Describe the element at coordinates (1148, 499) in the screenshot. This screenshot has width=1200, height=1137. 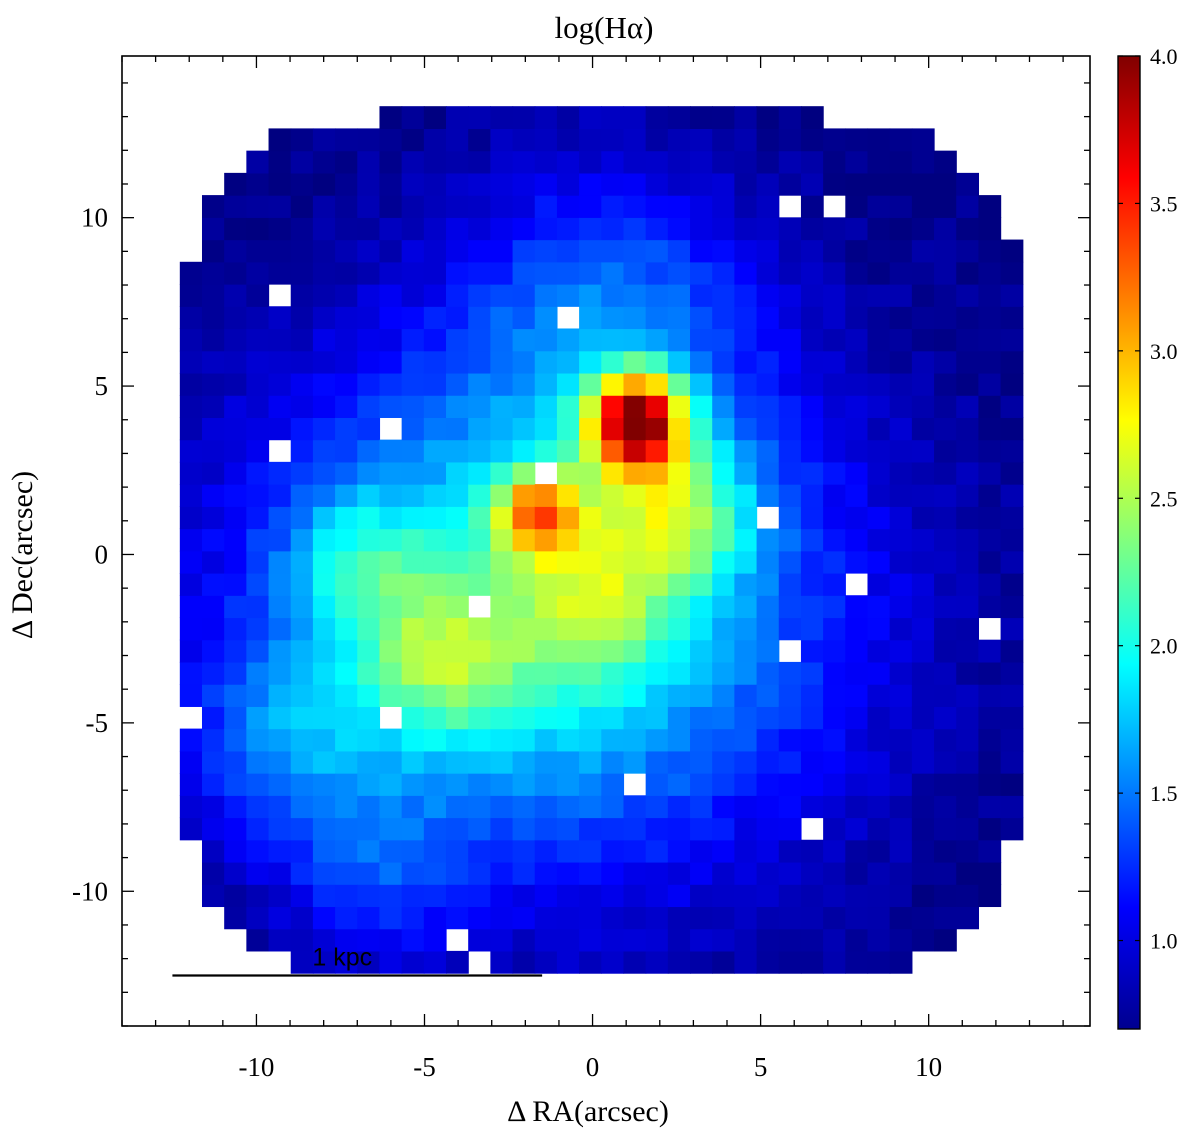
I see `colorbar-ticks: 1.0 1.5 2.0 2.5 3.0 3.5 4.0` at that location.